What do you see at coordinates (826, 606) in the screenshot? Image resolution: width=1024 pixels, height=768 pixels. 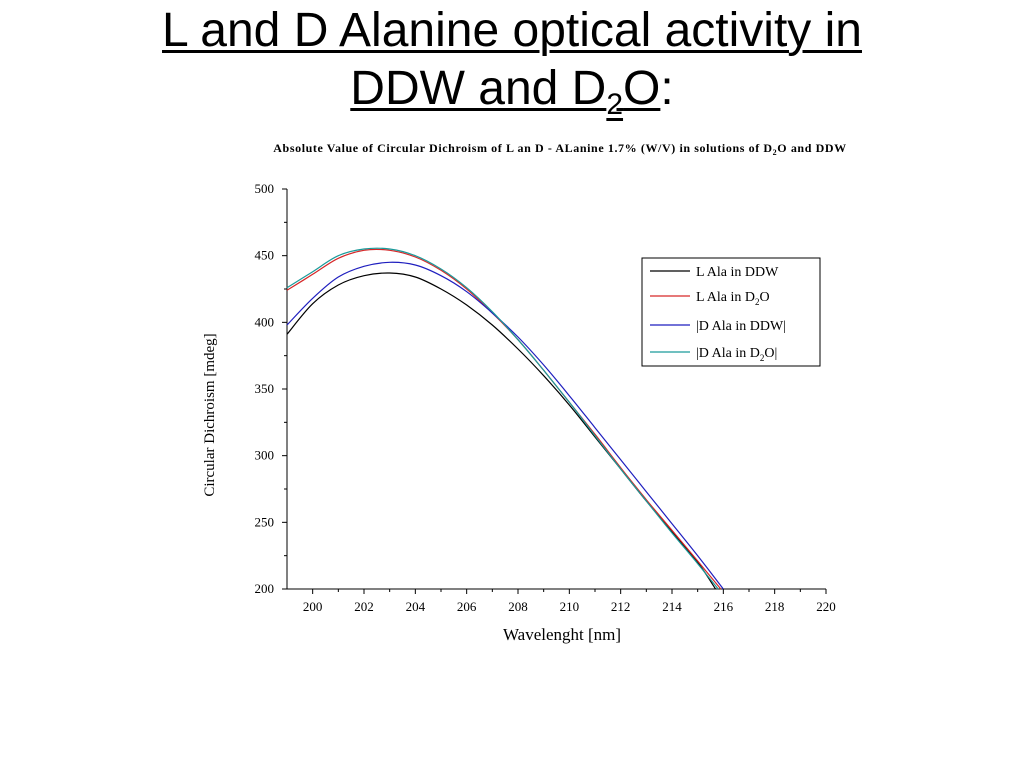 I see `x-tick-label: 220` at bounding box center [826, 606].